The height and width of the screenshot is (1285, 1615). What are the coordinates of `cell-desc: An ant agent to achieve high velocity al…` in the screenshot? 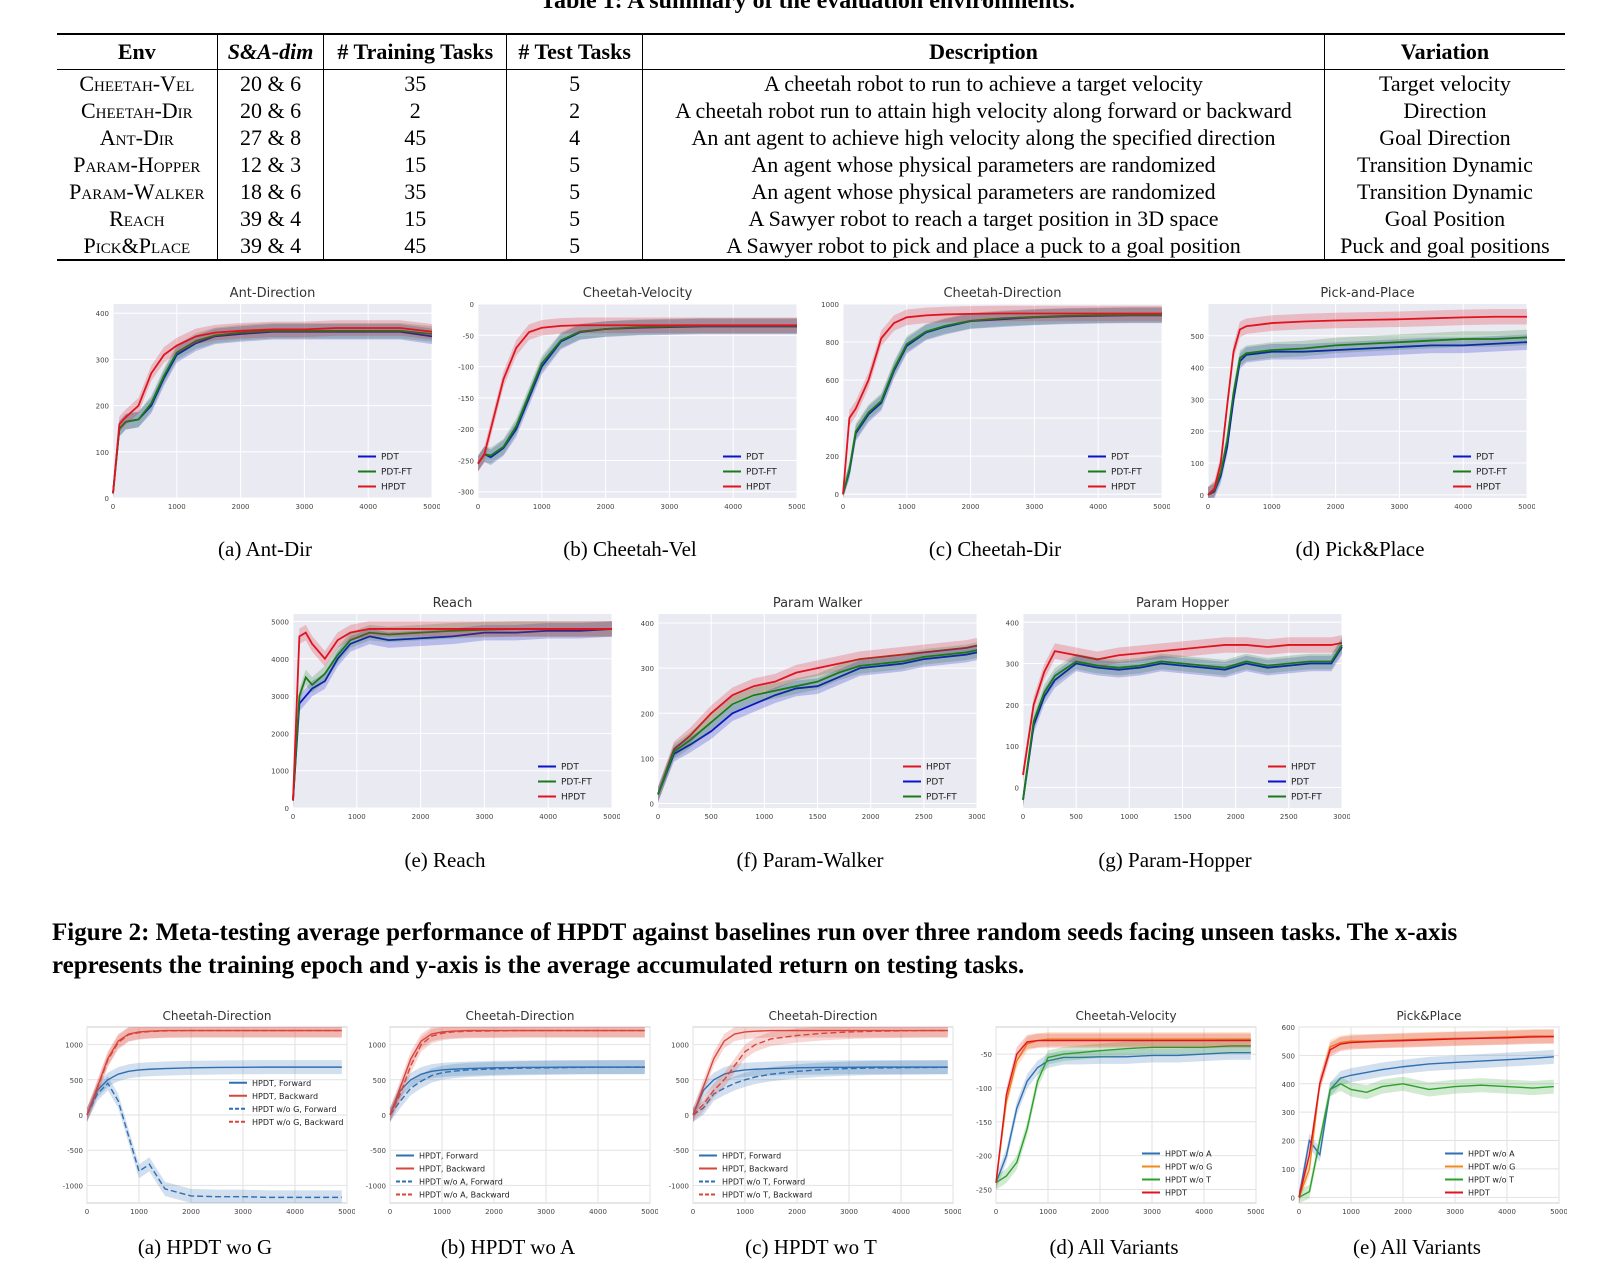 It's located at (983, 137).